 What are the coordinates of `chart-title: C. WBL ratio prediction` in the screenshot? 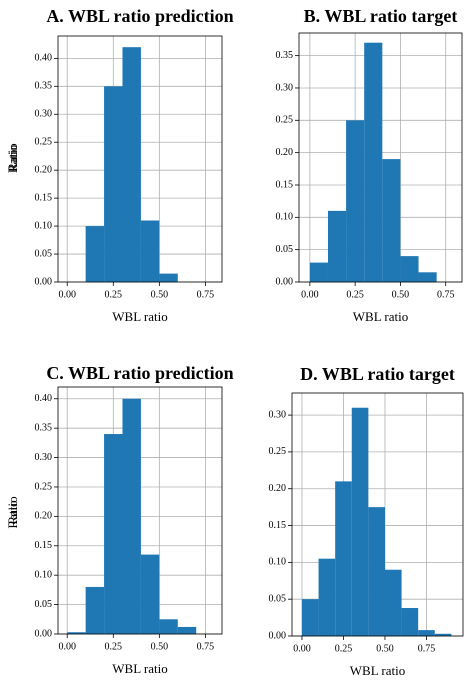 It's located at (139, 373).